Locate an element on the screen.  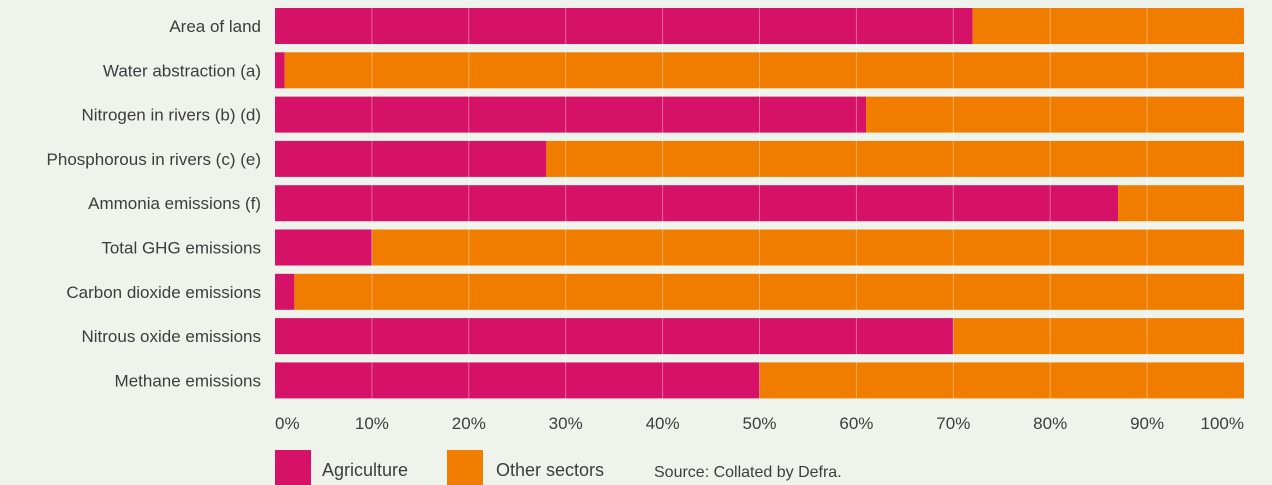
legend-swatch-agriculture is located at coordinates (293, 467).